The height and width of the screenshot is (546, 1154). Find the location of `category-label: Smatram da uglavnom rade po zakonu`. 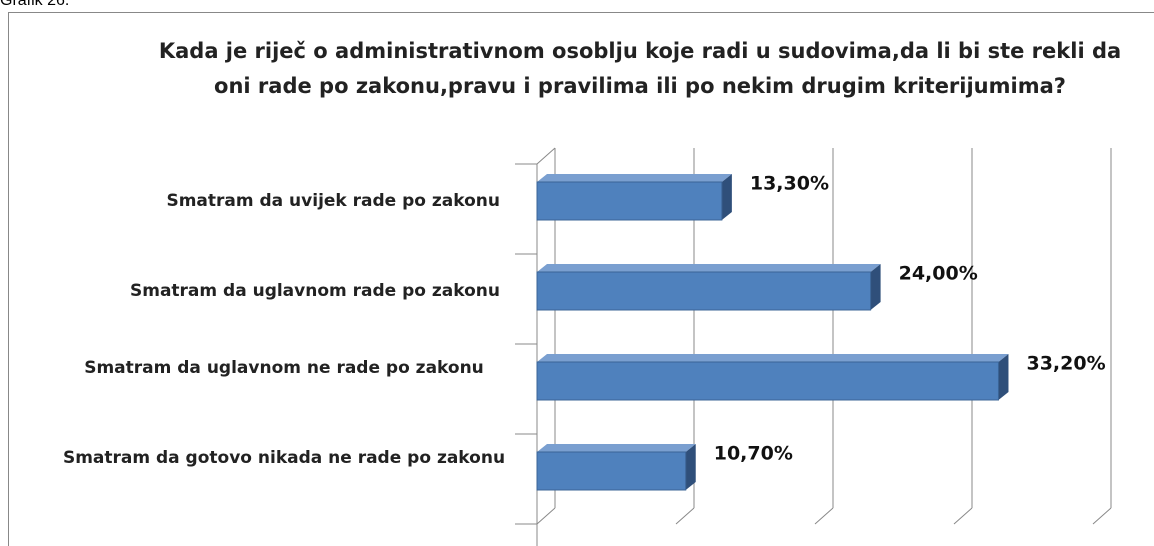

category-label: Smatram da uglavnom rade po zakonu is located at coordinates (314, 291).